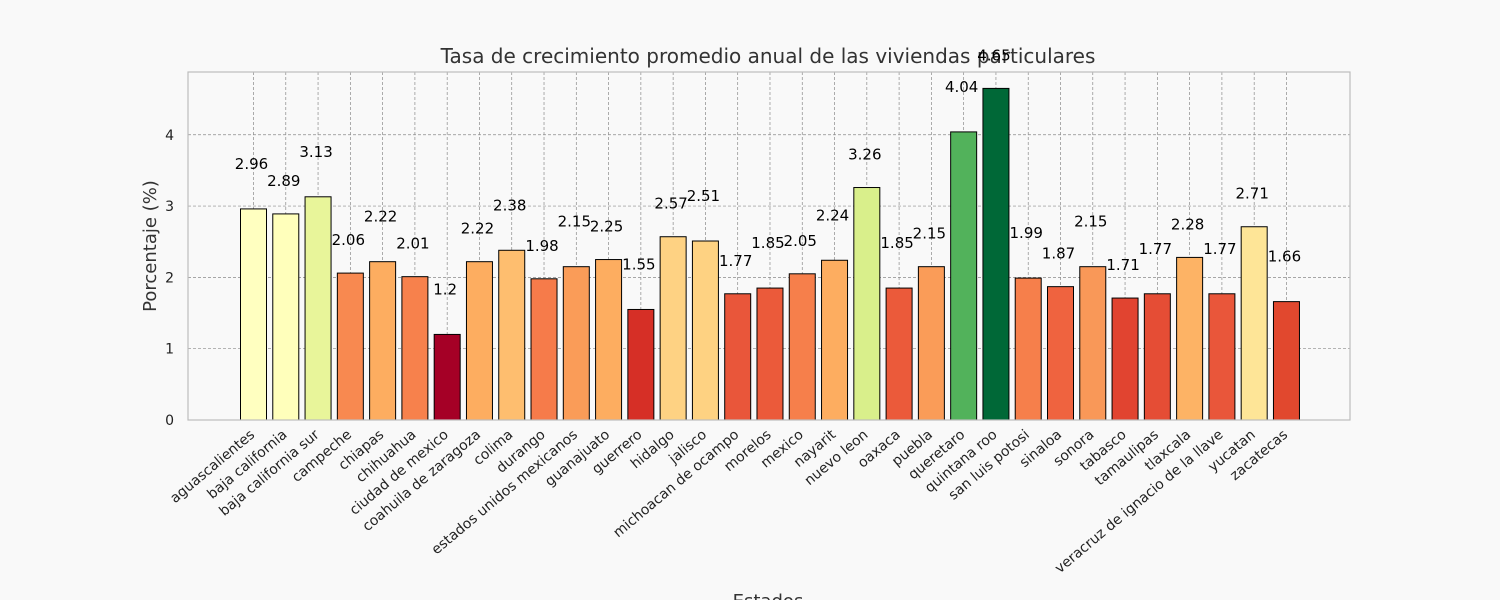 The height and width of the screenshot is (600, 1500). Describe the element at coordinates (800, 241) in the screenshot. I see `data-label: 2.05` at that location.